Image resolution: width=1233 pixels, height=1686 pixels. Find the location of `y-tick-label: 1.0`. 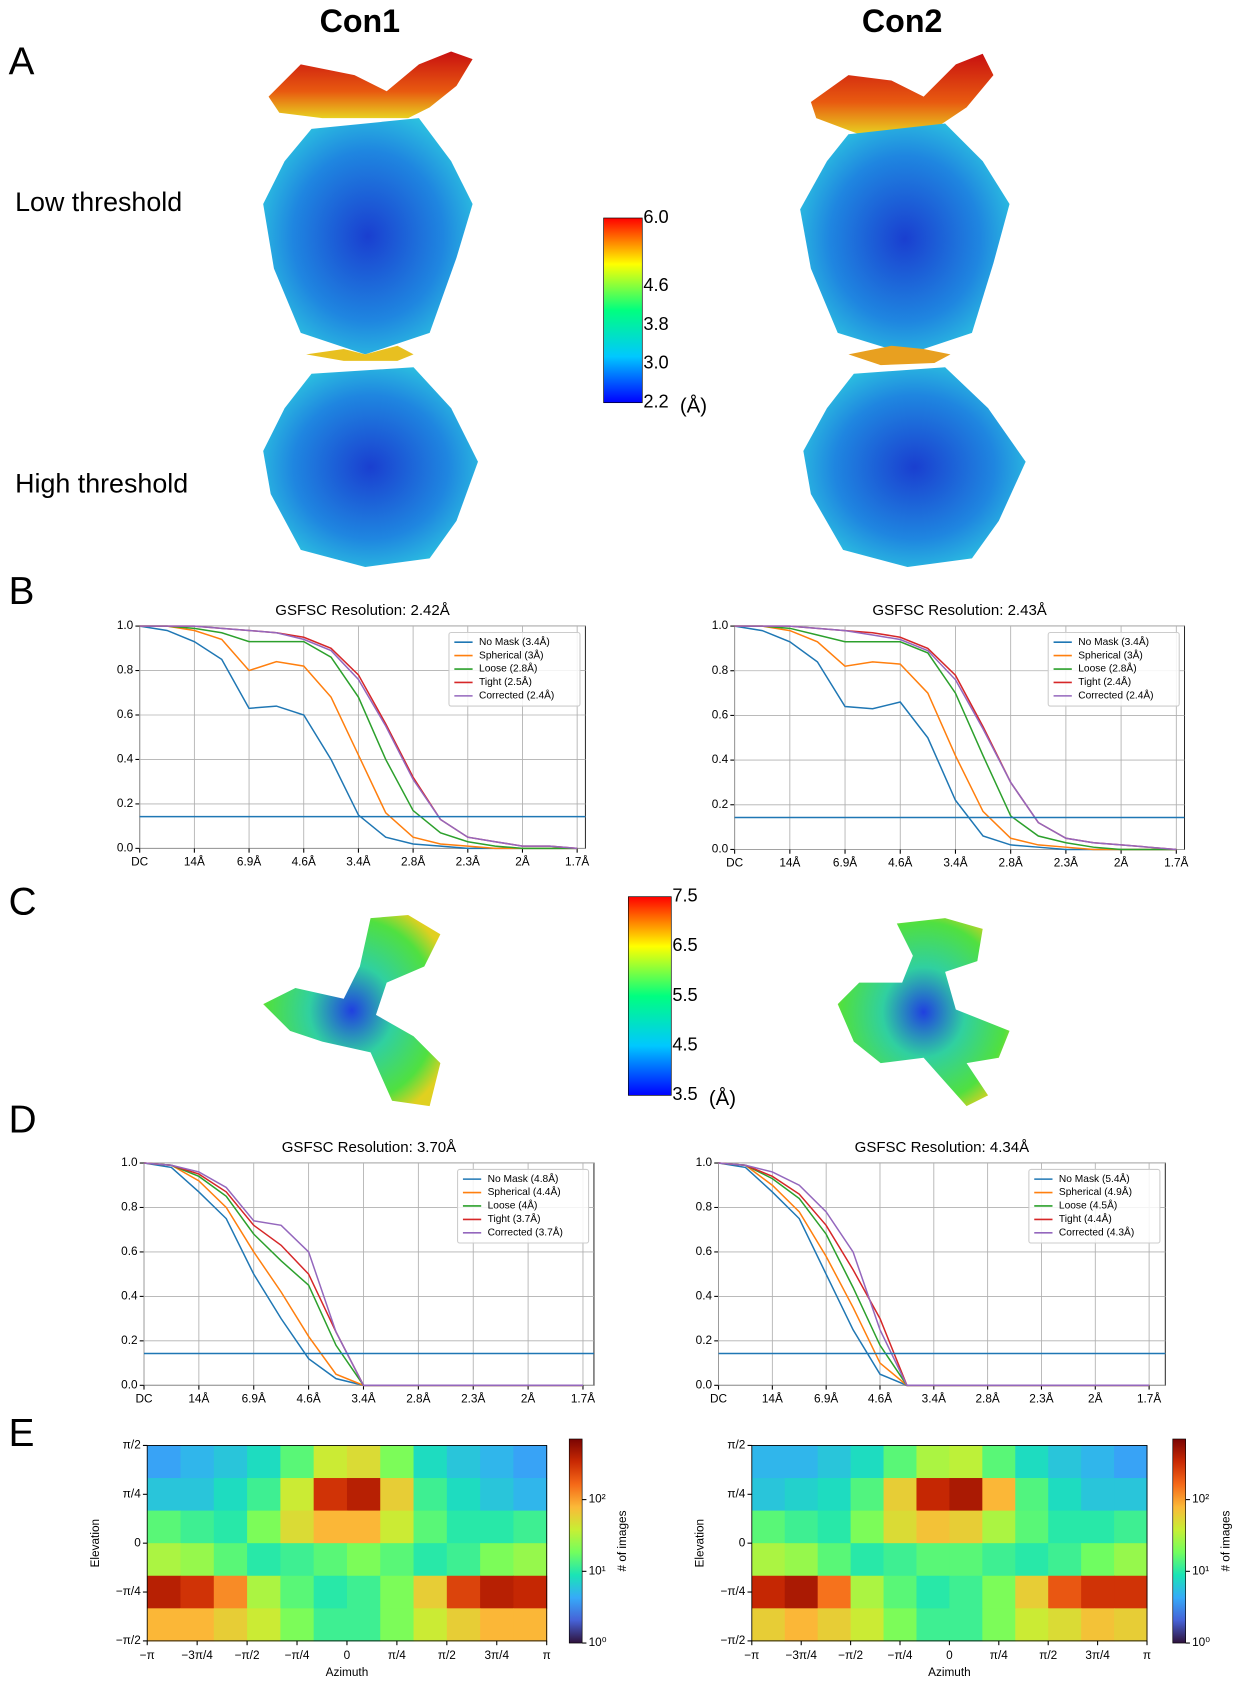

y-tick-label: 1.0 is located at coordinates (125, 625).